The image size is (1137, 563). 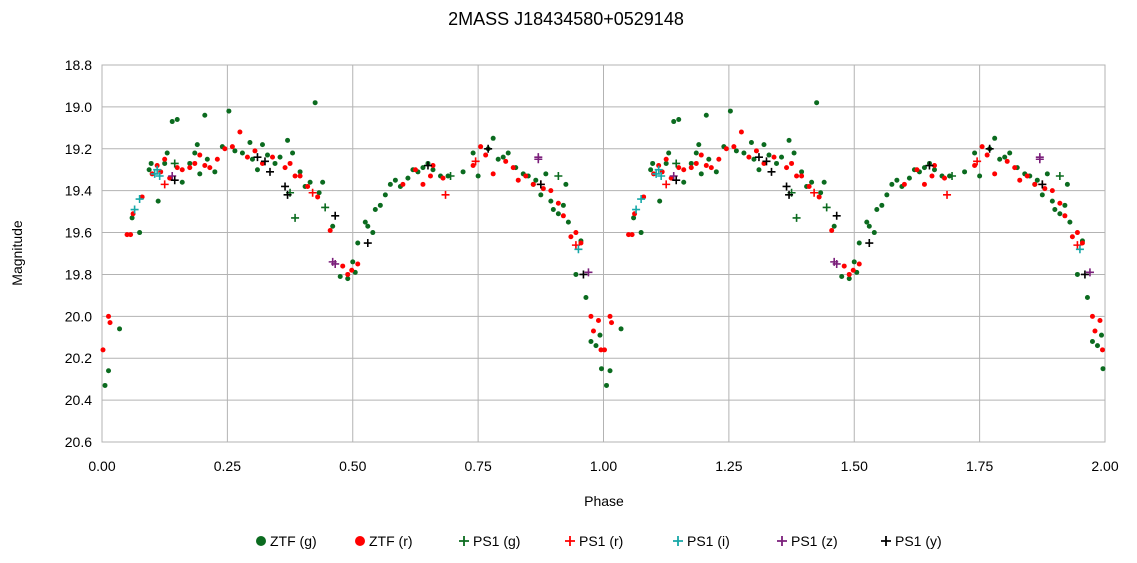 I want to click on legend-marker-dot, so click(x=360, y=541).